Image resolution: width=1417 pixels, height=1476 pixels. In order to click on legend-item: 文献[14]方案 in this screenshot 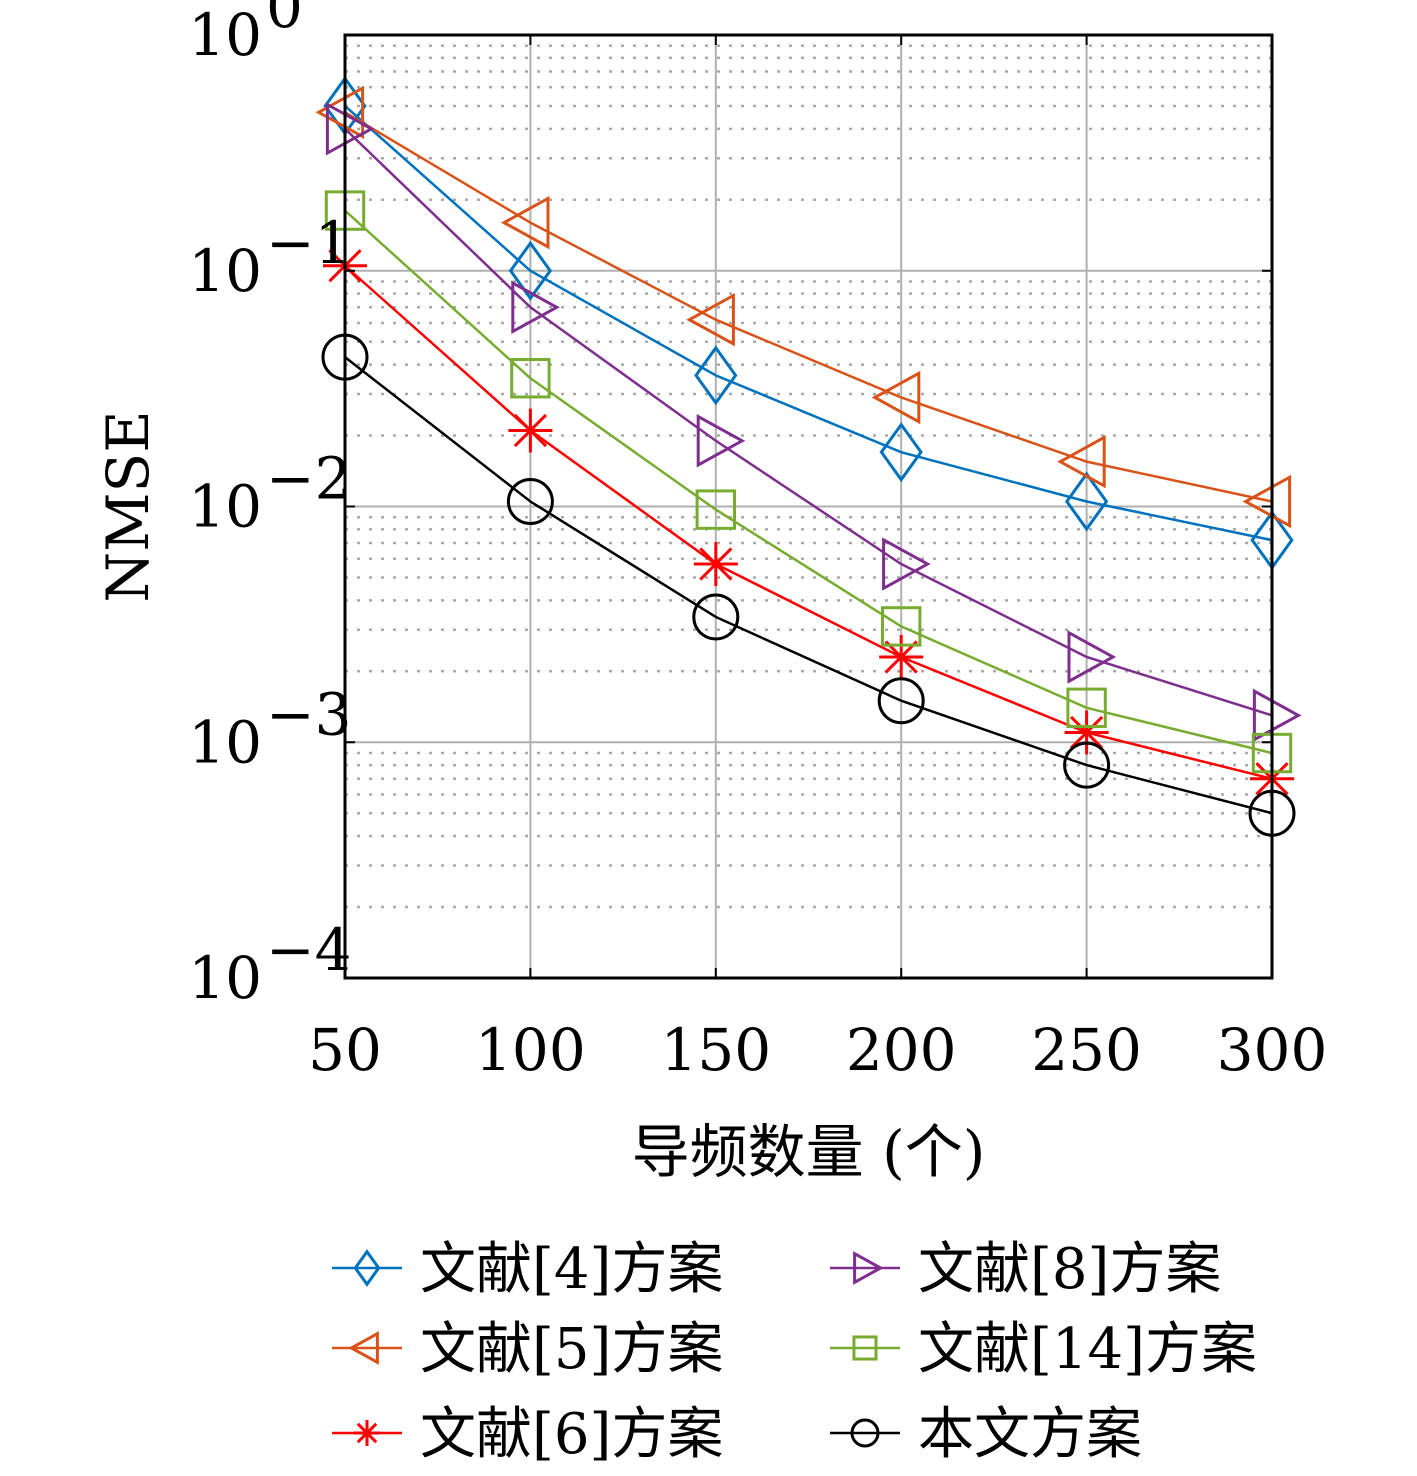, I will do `click(1043, 1349)`.